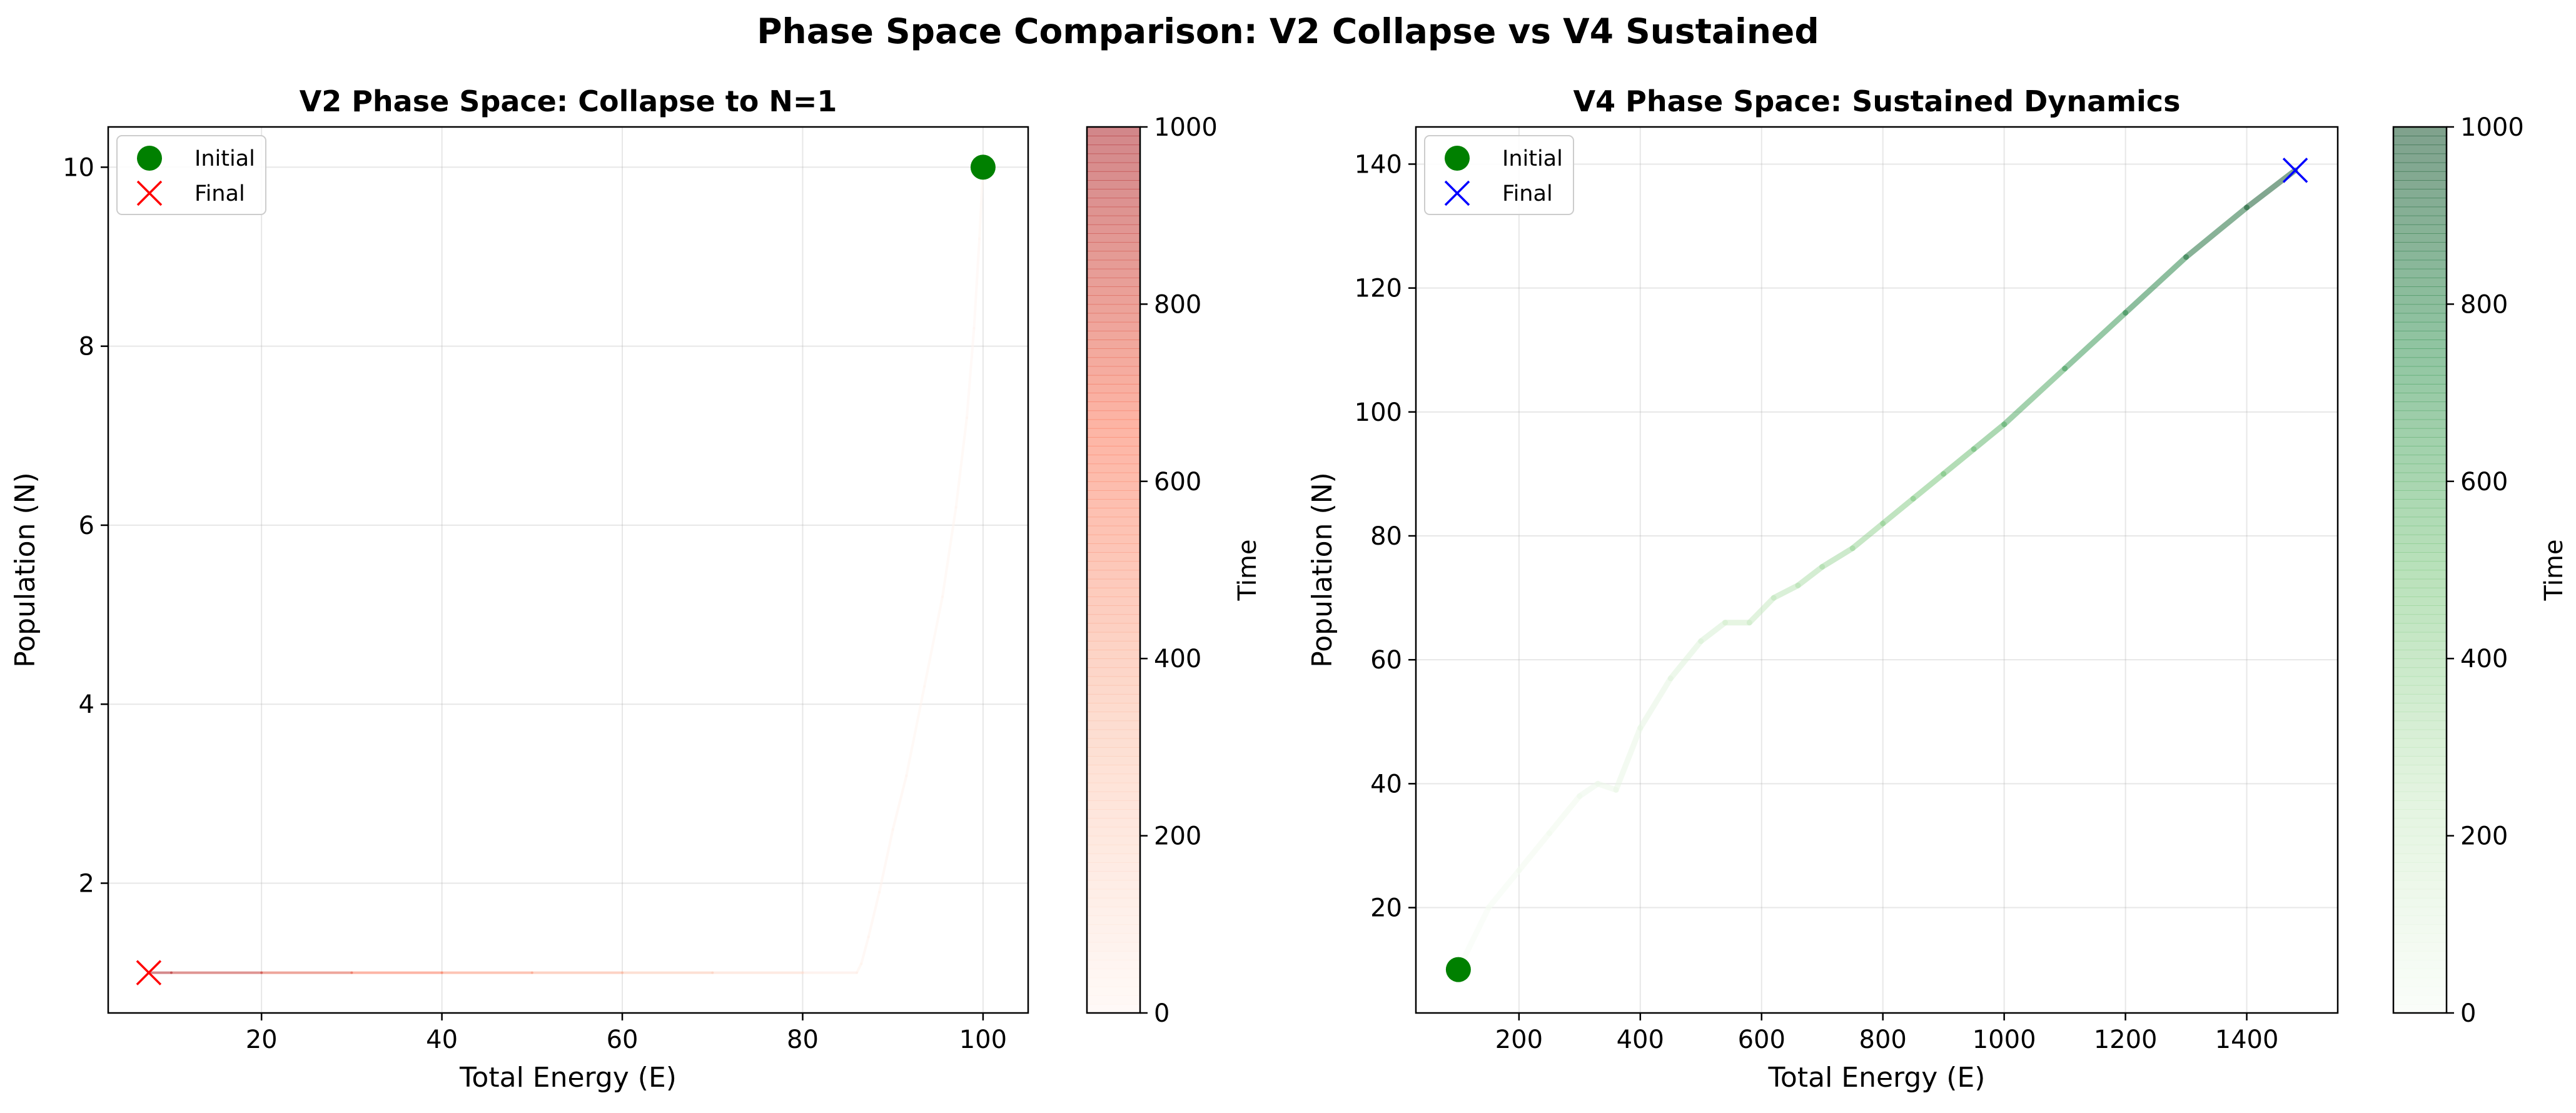  Describe the element at coordinates (1762, 1039) in the screenshot. I see `x-tick-label: 600` at that location.